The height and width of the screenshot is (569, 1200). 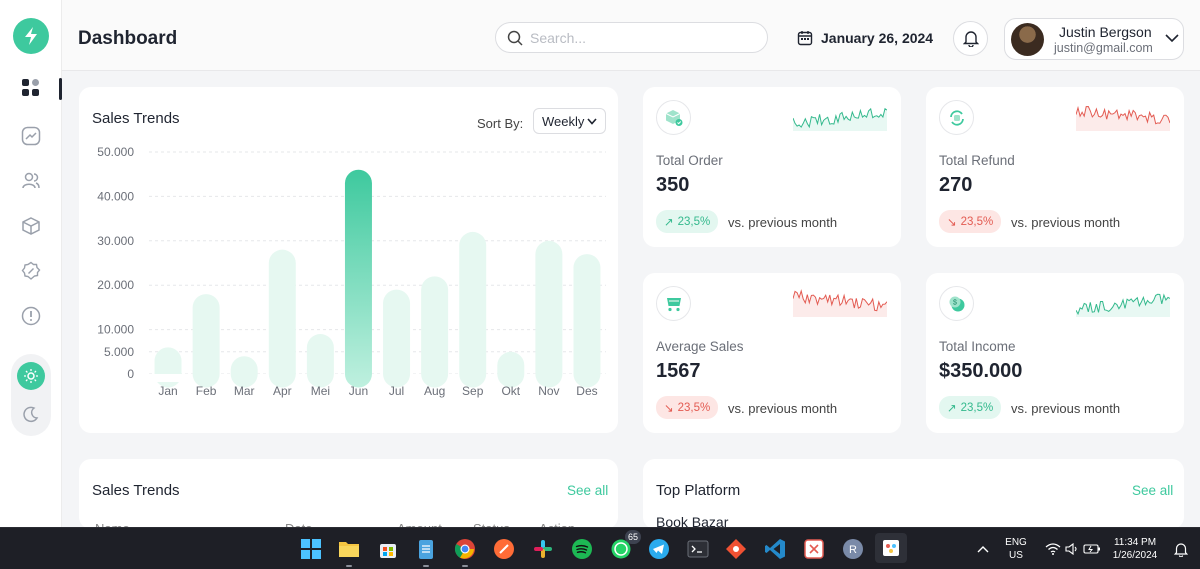 I want to click on sidebar-item-analytics, so click(x=31, y=136).